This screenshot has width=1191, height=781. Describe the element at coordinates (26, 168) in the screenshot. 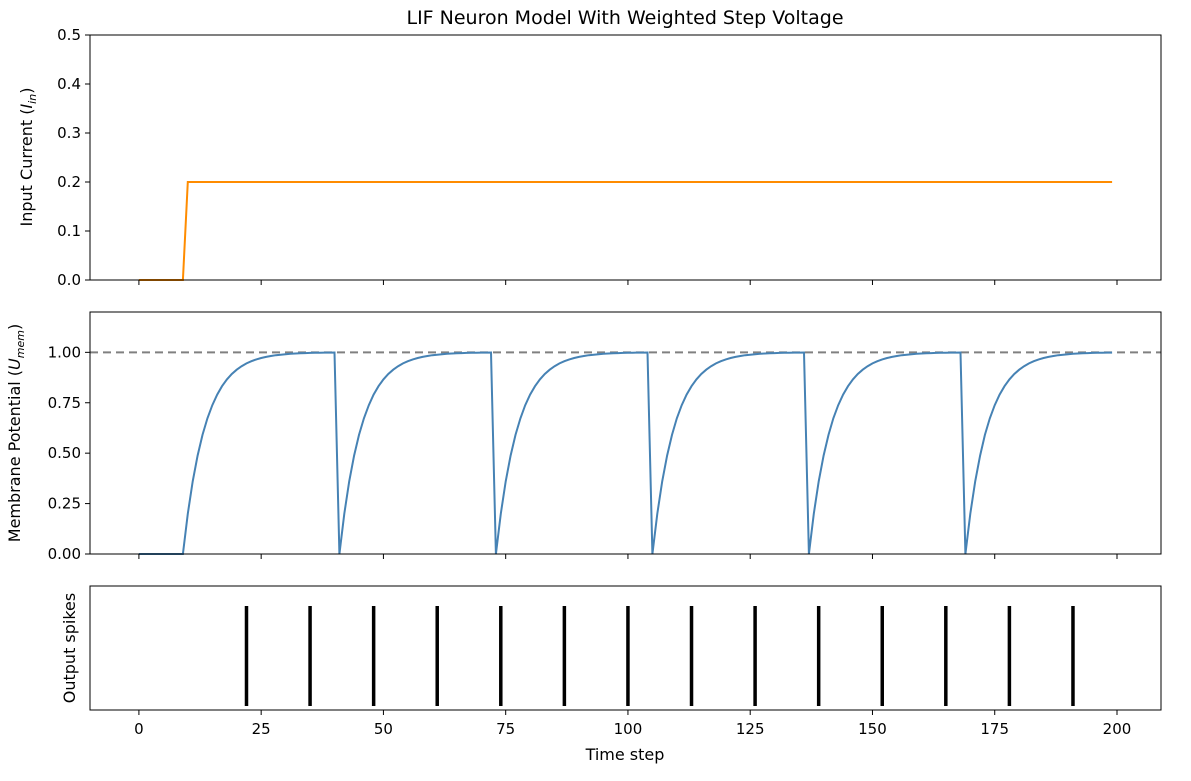

I see `input-current-y-axis-label-main: Input Current (` at that location.